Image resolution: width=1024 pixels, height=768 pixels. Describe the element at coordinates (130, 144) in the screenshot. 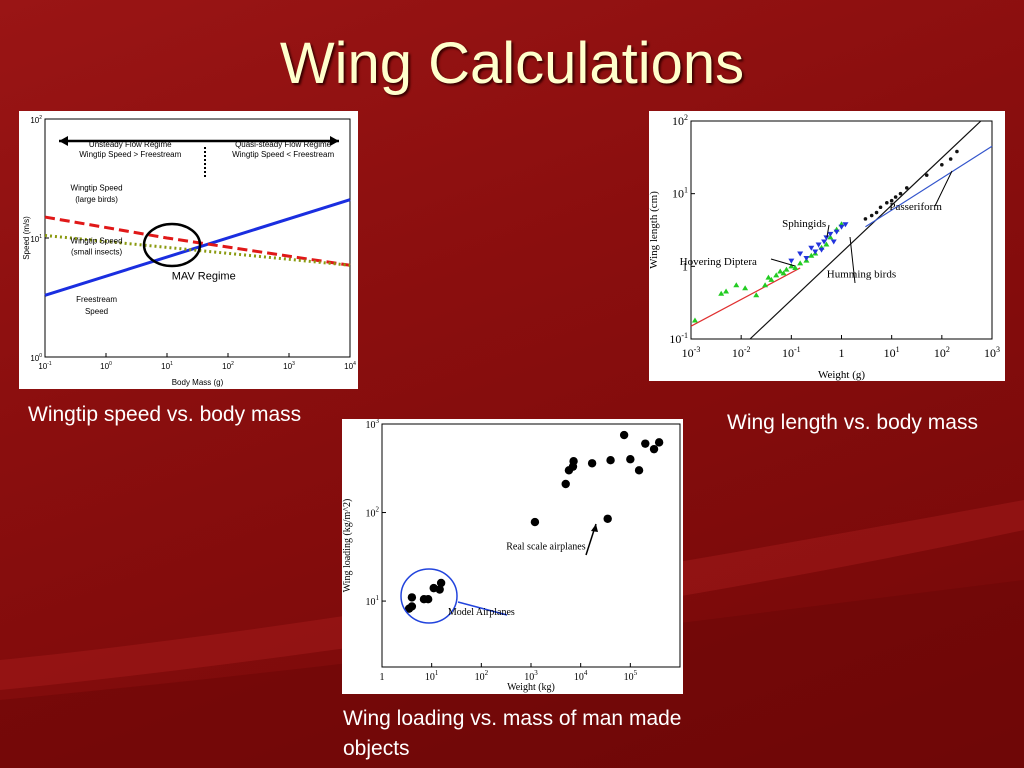

I see `annotation-label: Unsteady Flow Regime` at that location.